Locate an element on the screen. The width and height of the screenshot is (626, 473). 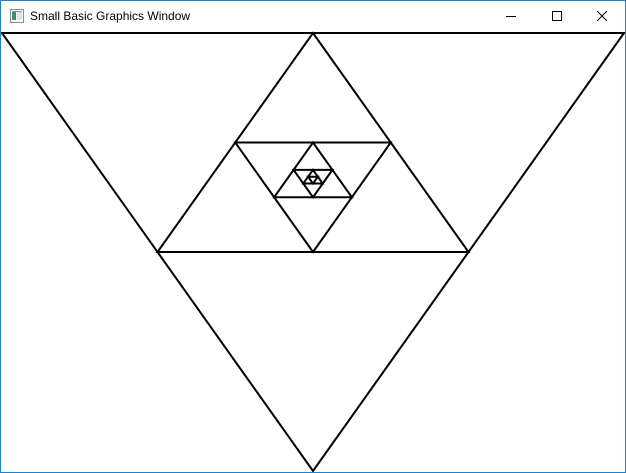
close-button is located at coordinates (602, 16).